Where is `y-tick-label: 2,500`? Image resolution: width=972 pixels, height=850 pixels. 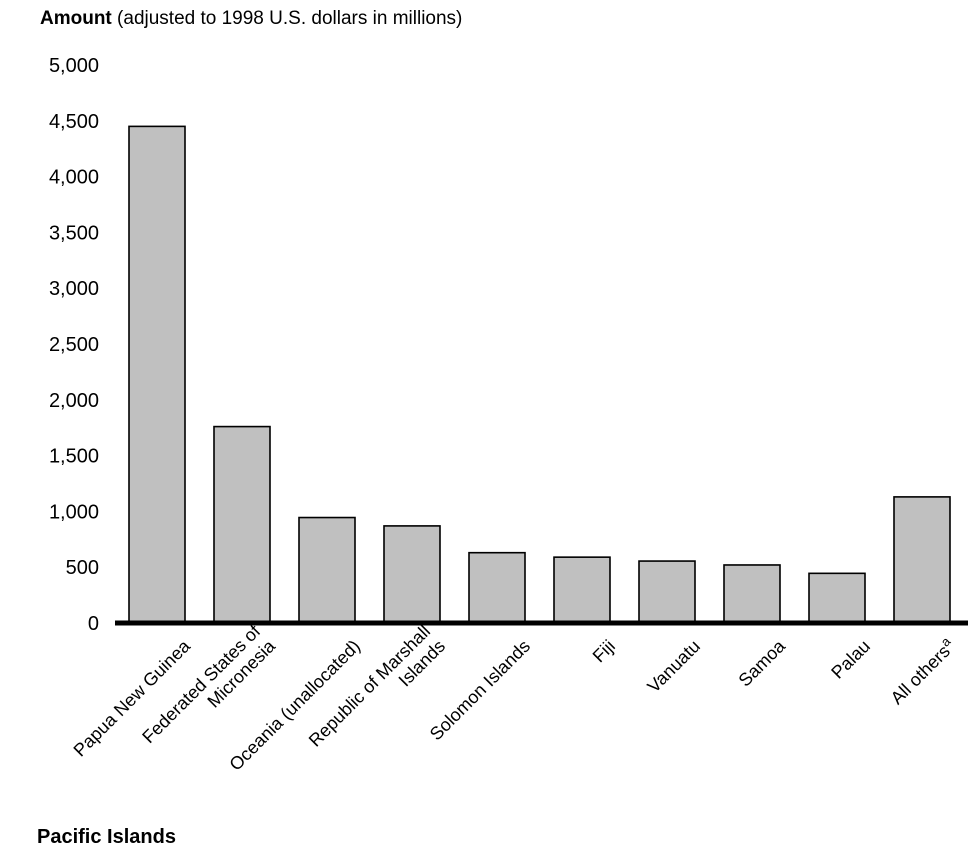 y-tick-label: 2,500 is located at coordinates (74, 345).